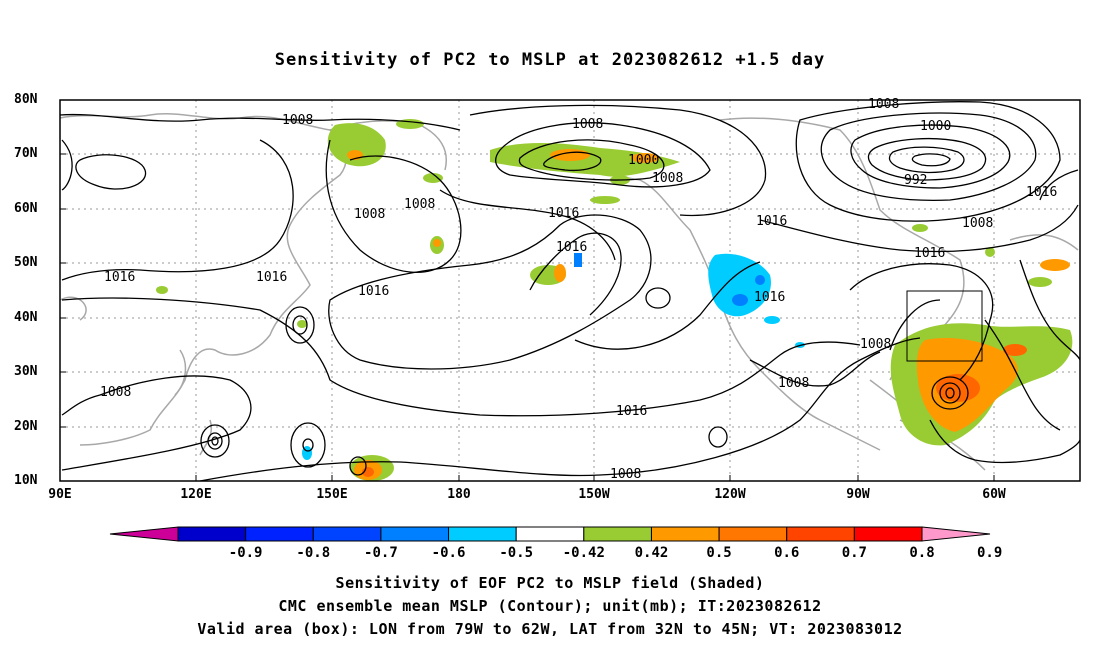 This screenshot has width=1100, height=650. I want to click on colorbar-tick-label: -0.9, so click(245, 553).